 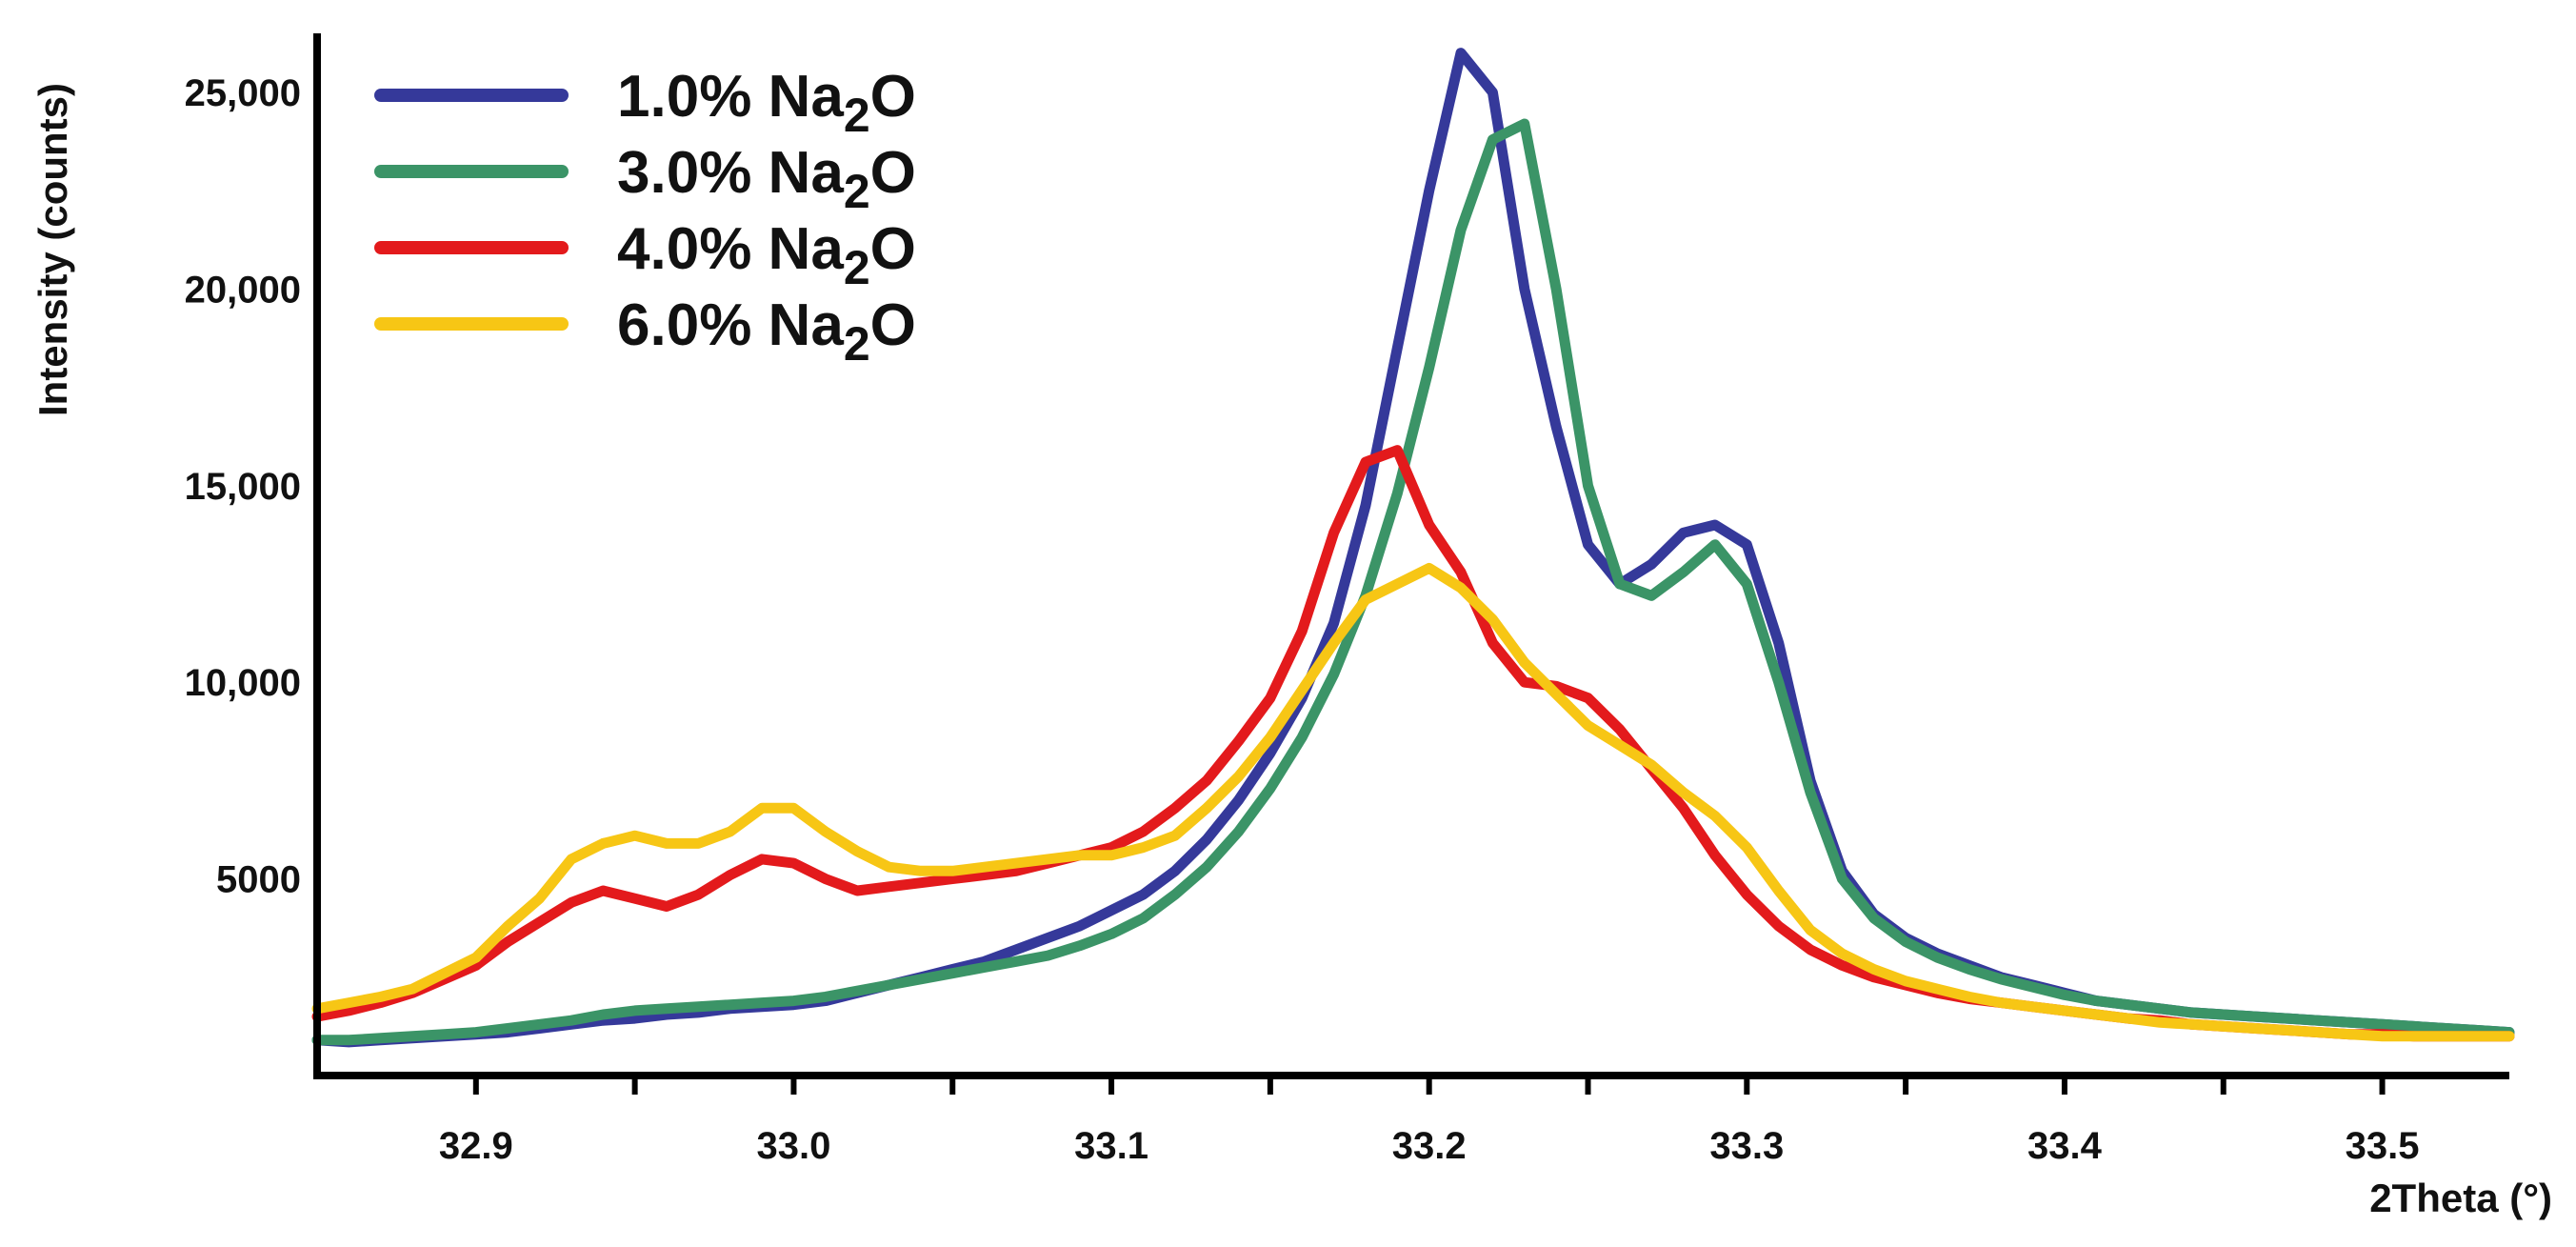 What do you see at coordinates (1429, 1146) in the screenshot?
I see `x-tick-label: 33.2` at bounding box center [1429, 1146].